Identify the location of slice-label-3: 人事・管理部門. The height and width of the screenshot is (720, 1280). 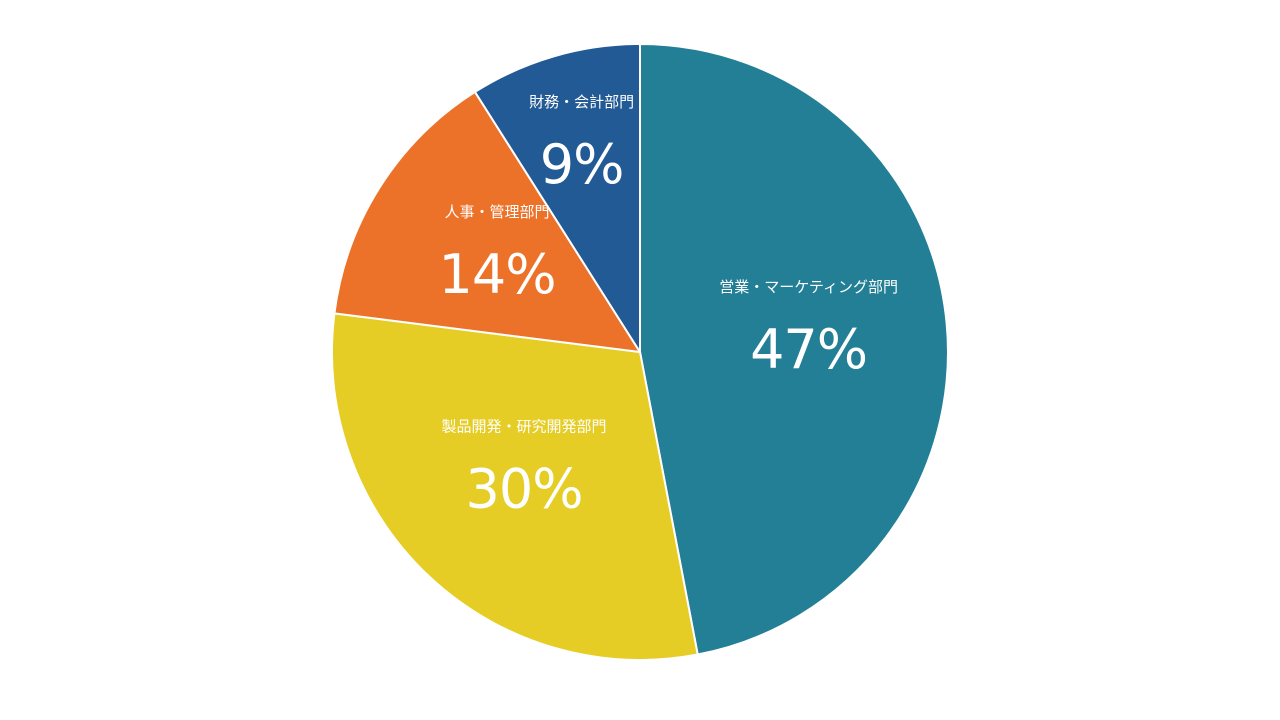
(496, 212).